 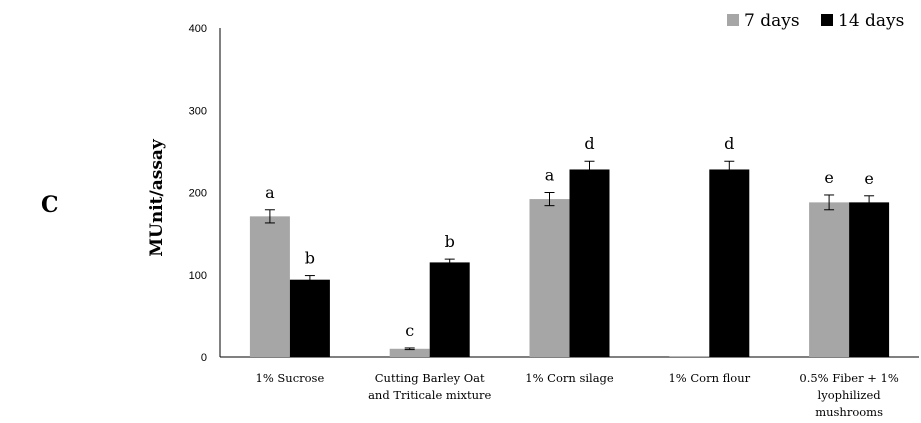 I want to click on y-axis-label: MUnit/assay, so click(x=157, y=197).